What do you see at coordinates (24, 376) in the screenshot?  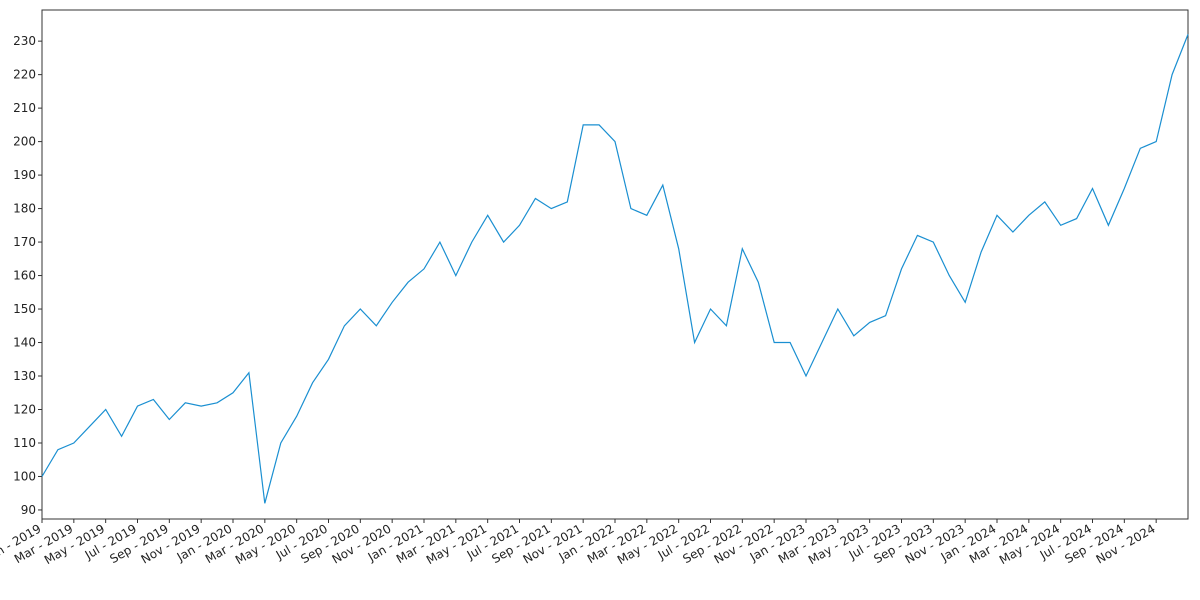 I see `y-tick-label: 130` at bounding box center [24, 376].